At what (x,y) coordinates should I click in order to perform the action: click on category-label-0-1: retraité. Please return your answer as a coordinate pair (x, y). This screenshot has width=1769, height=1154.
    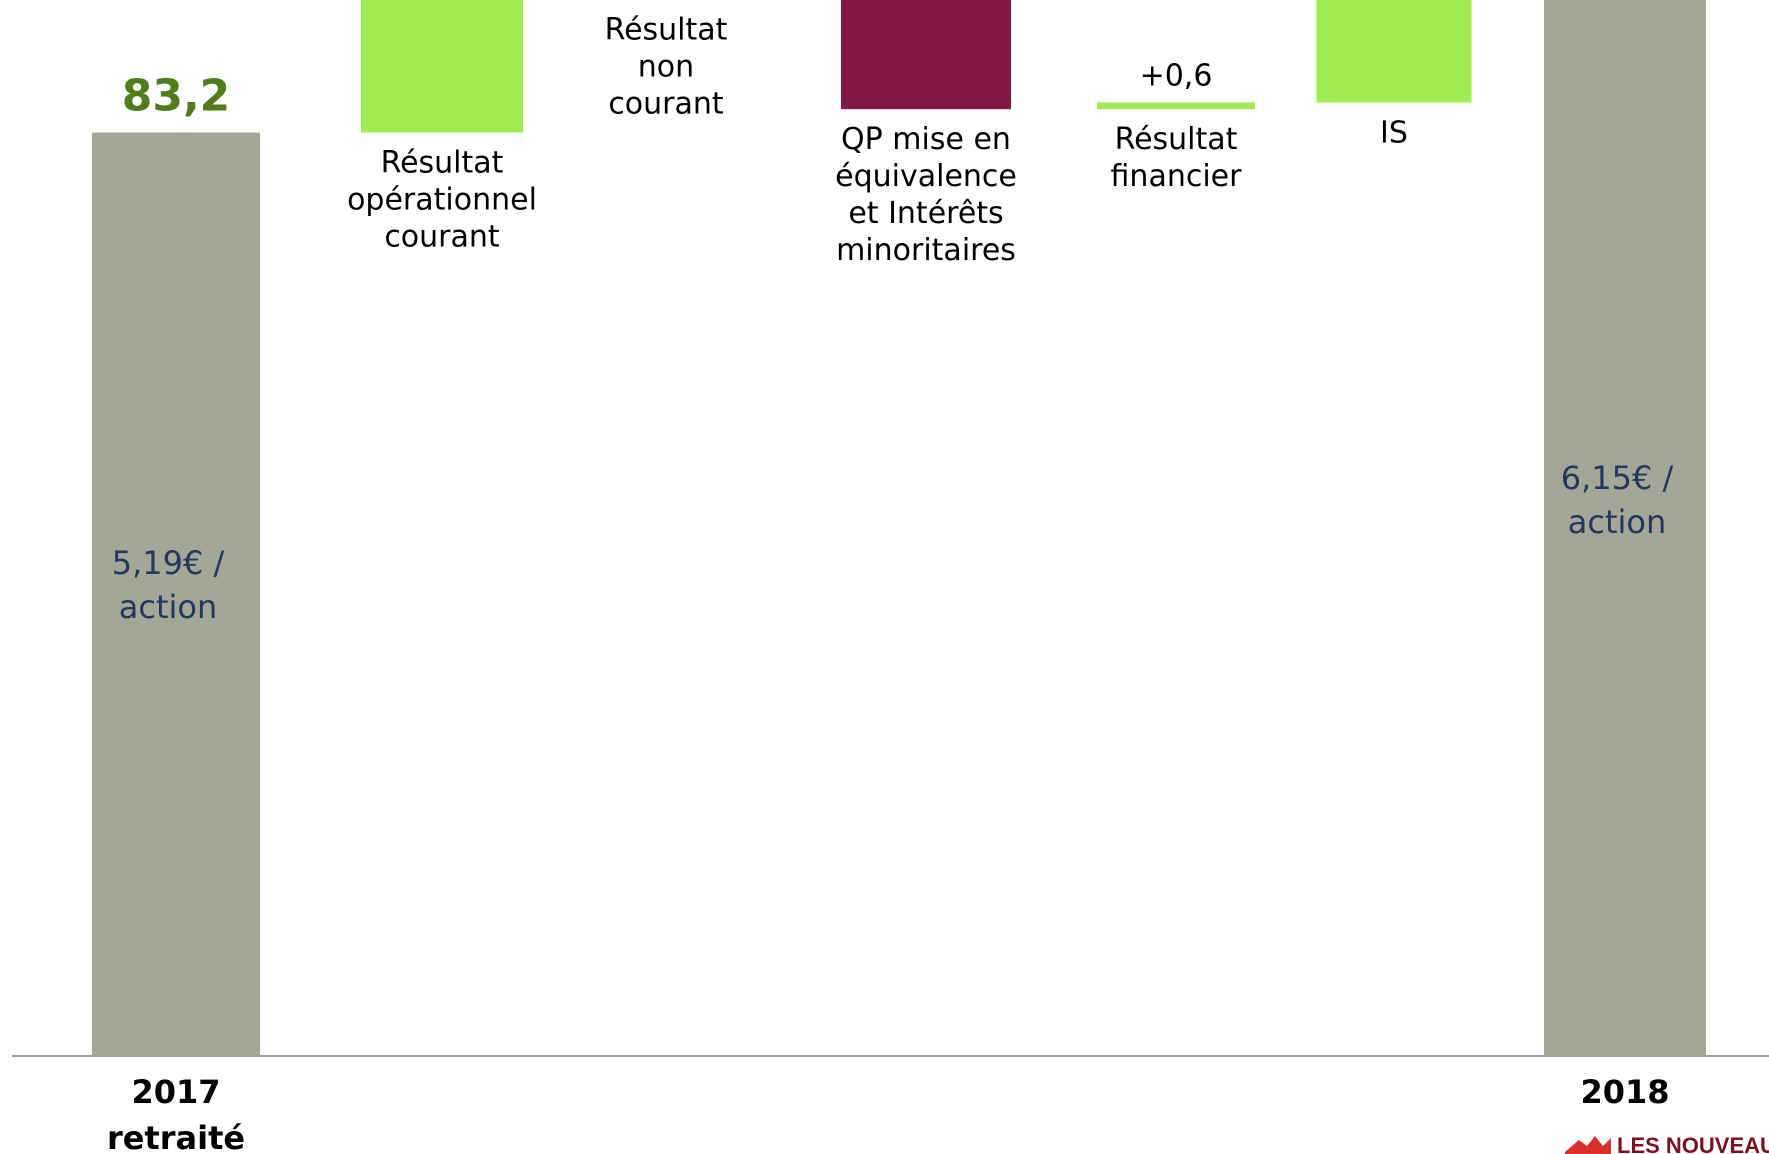
    Looking at the image, I should click on (176, 1136).